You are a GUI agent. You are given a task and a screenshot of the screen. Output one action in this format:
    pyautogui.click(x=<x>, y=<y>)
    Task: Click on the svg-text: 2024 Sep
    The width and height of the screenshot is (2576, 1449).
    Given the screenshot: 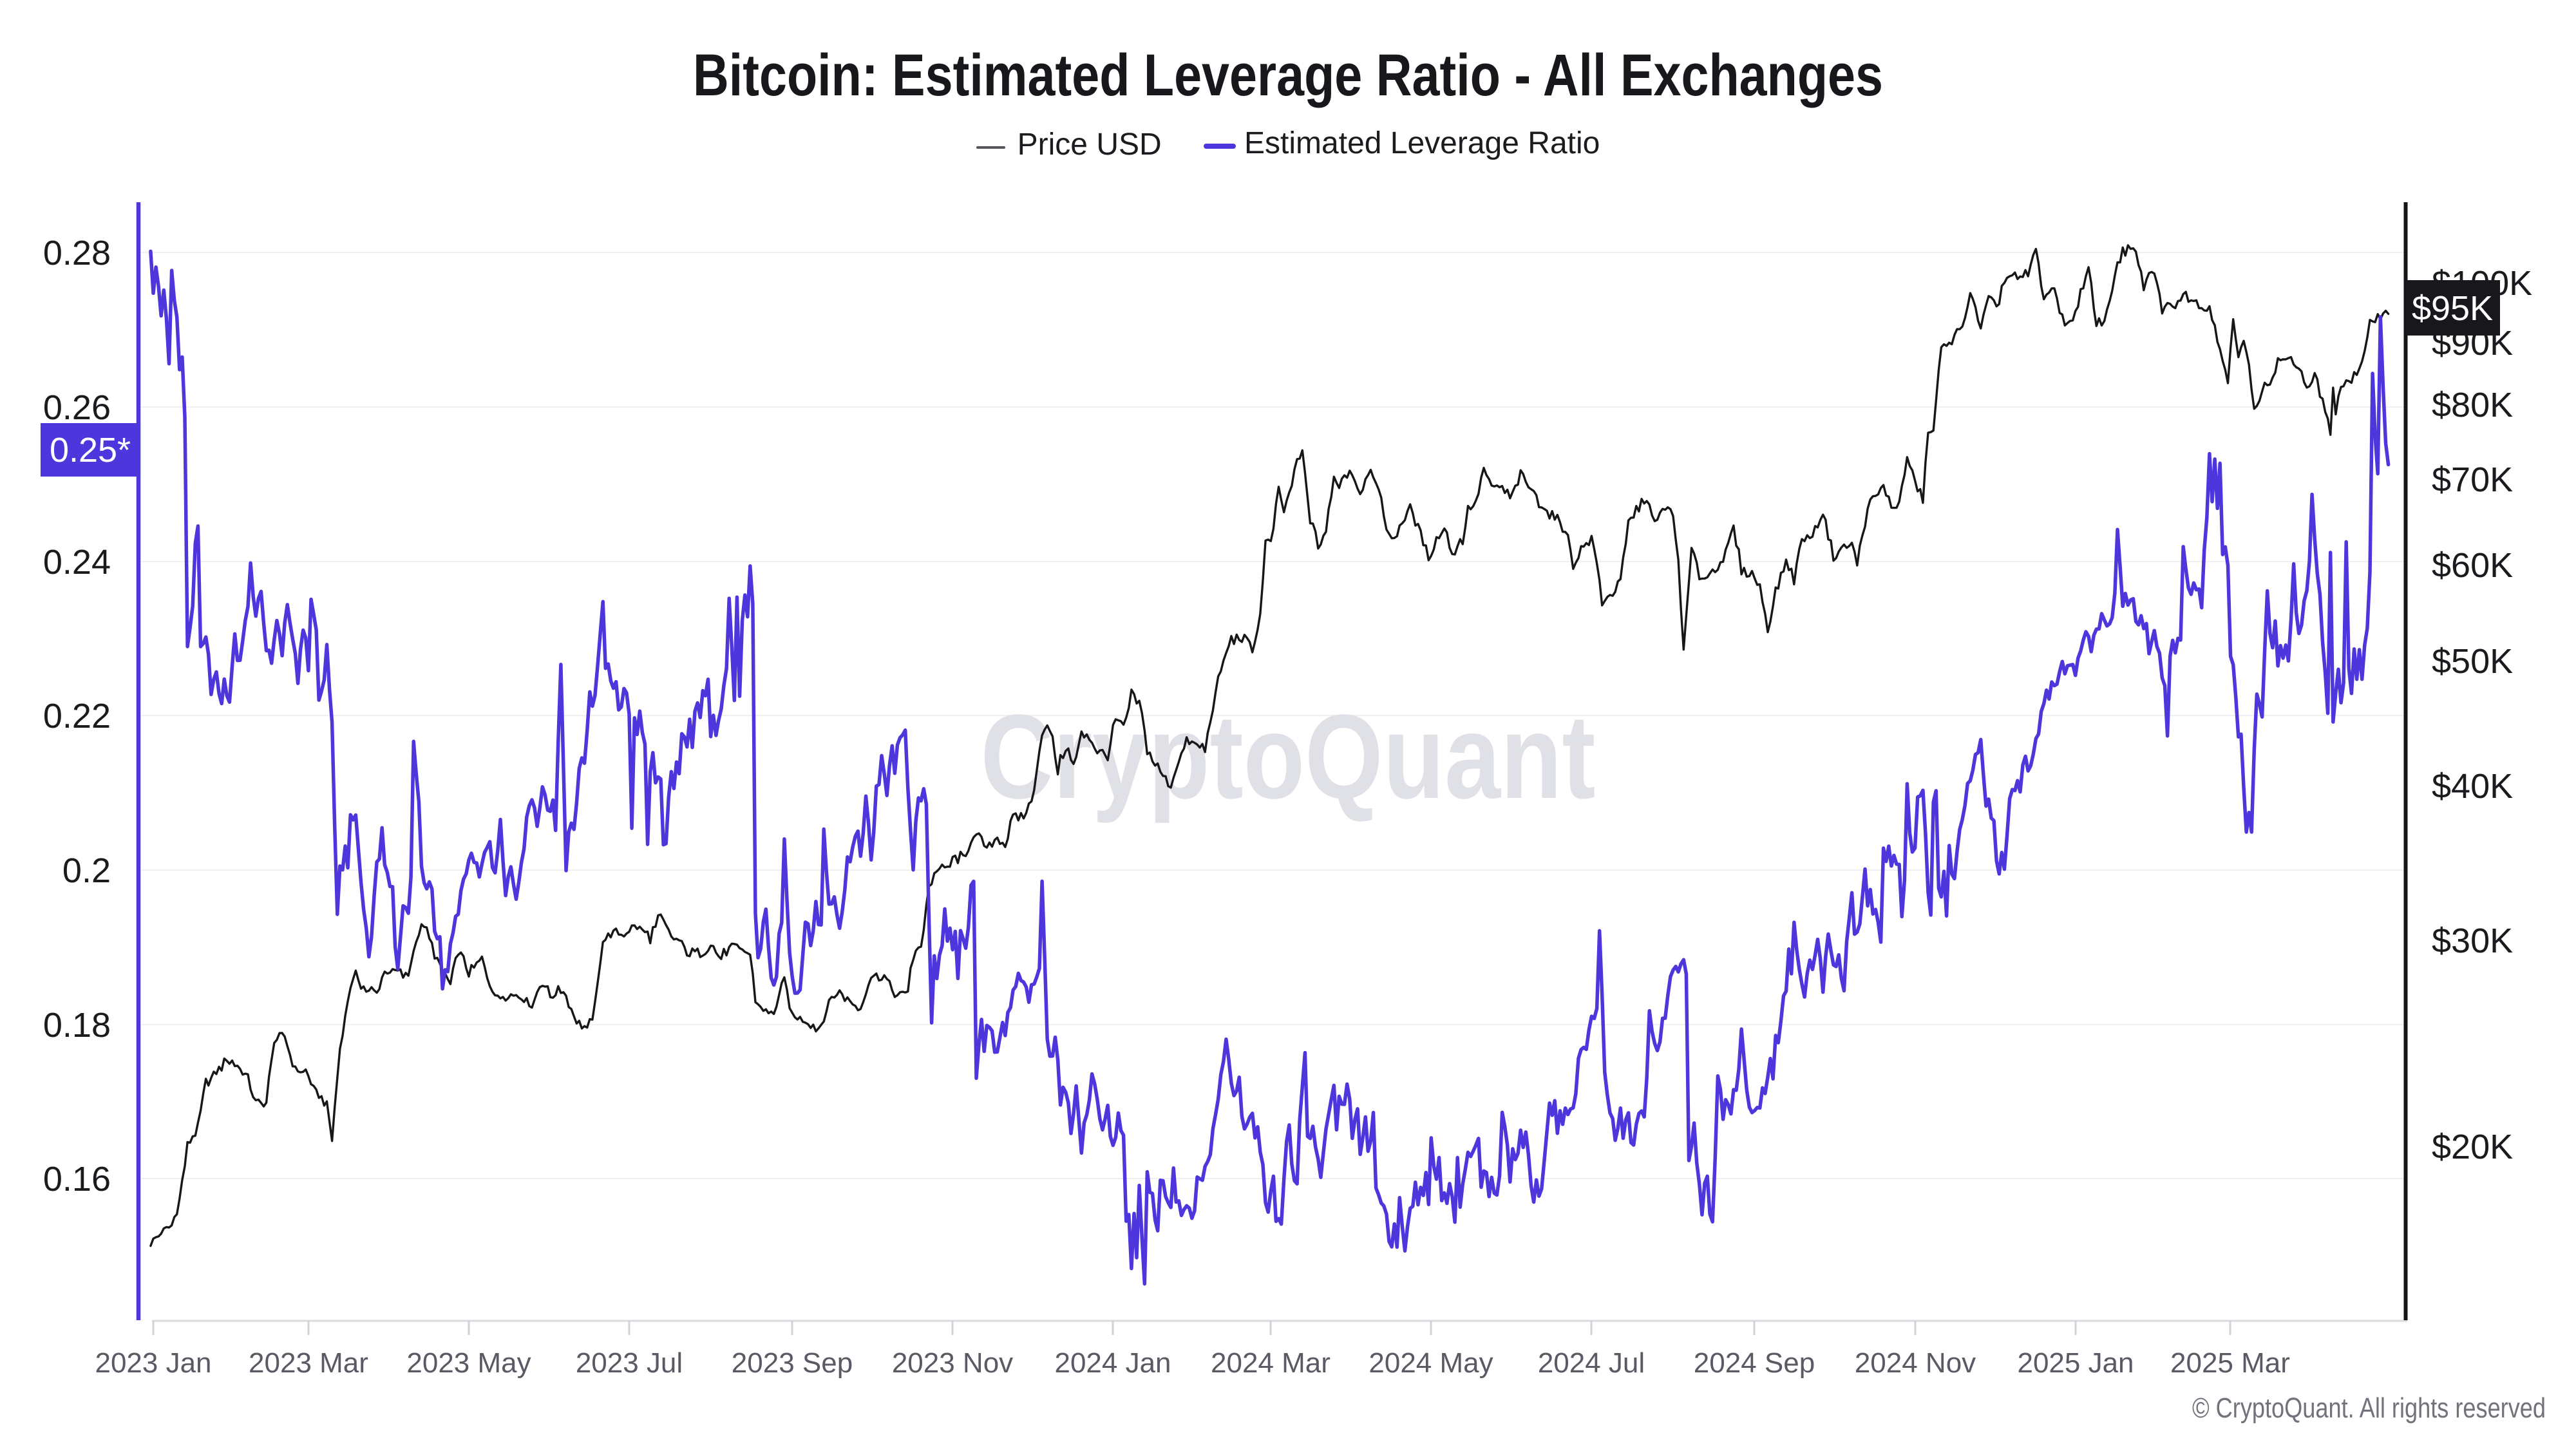 What is the action you would take?
    pyautogui.click(x=1754, y=1363)
    